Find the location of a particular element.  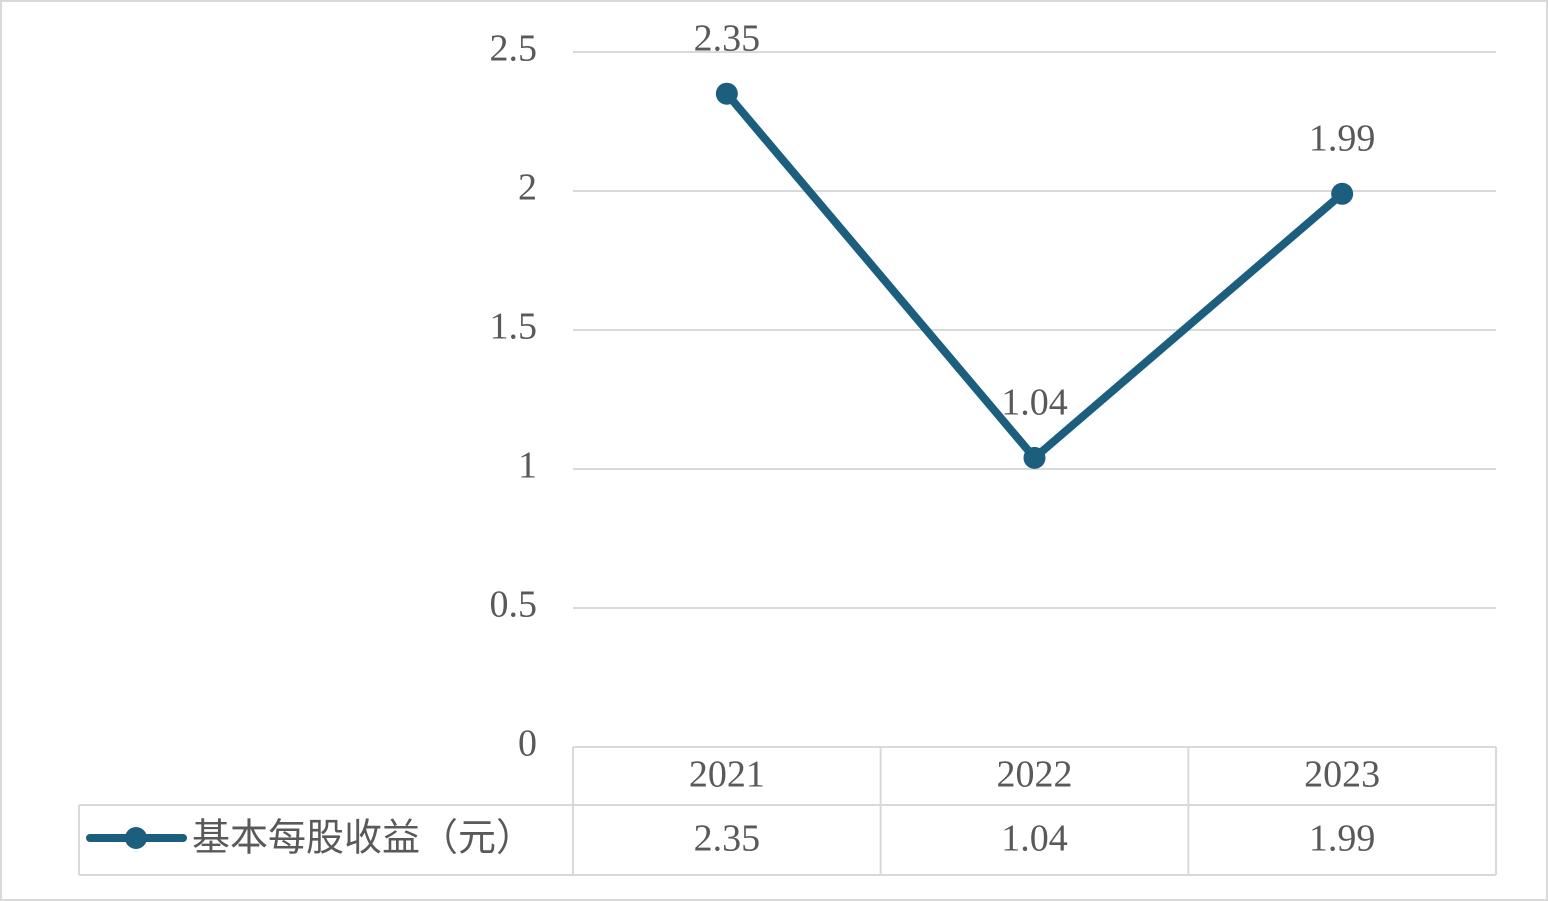

table-value: 2.35 is located at coordinates (727, 839).